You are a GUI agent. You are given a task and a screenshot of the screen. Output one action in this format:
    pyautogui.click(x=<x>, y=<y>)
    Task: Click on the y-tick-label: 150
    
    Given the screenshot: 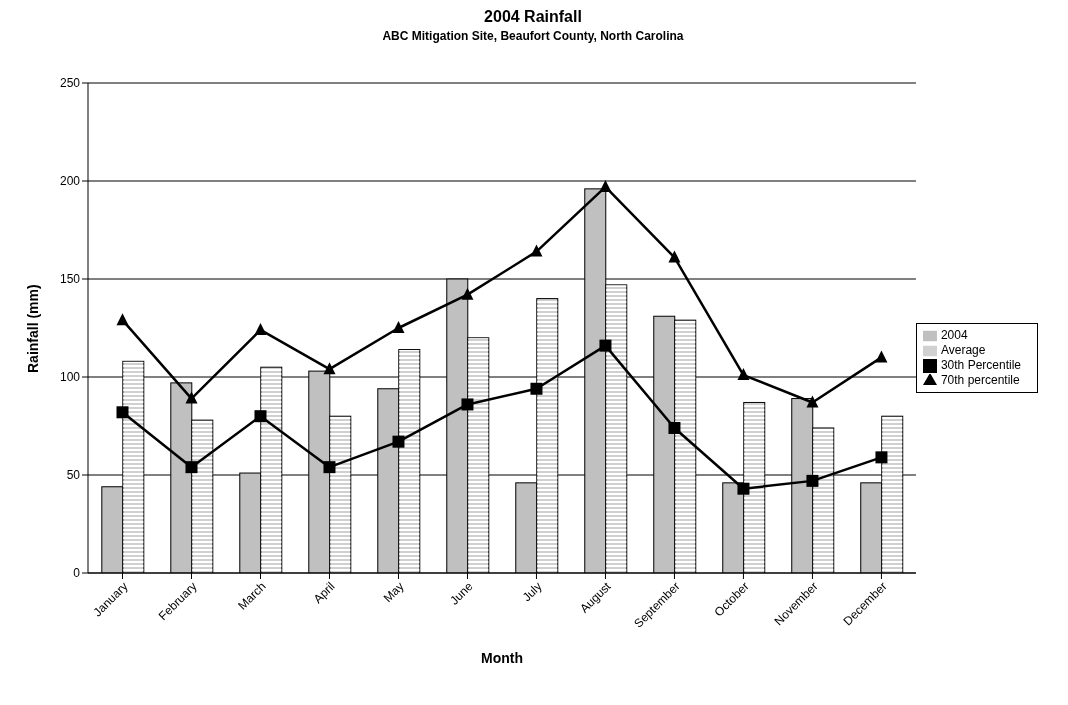 What is the action you would take?
    pyautogui.click(x=70, y=279)
    